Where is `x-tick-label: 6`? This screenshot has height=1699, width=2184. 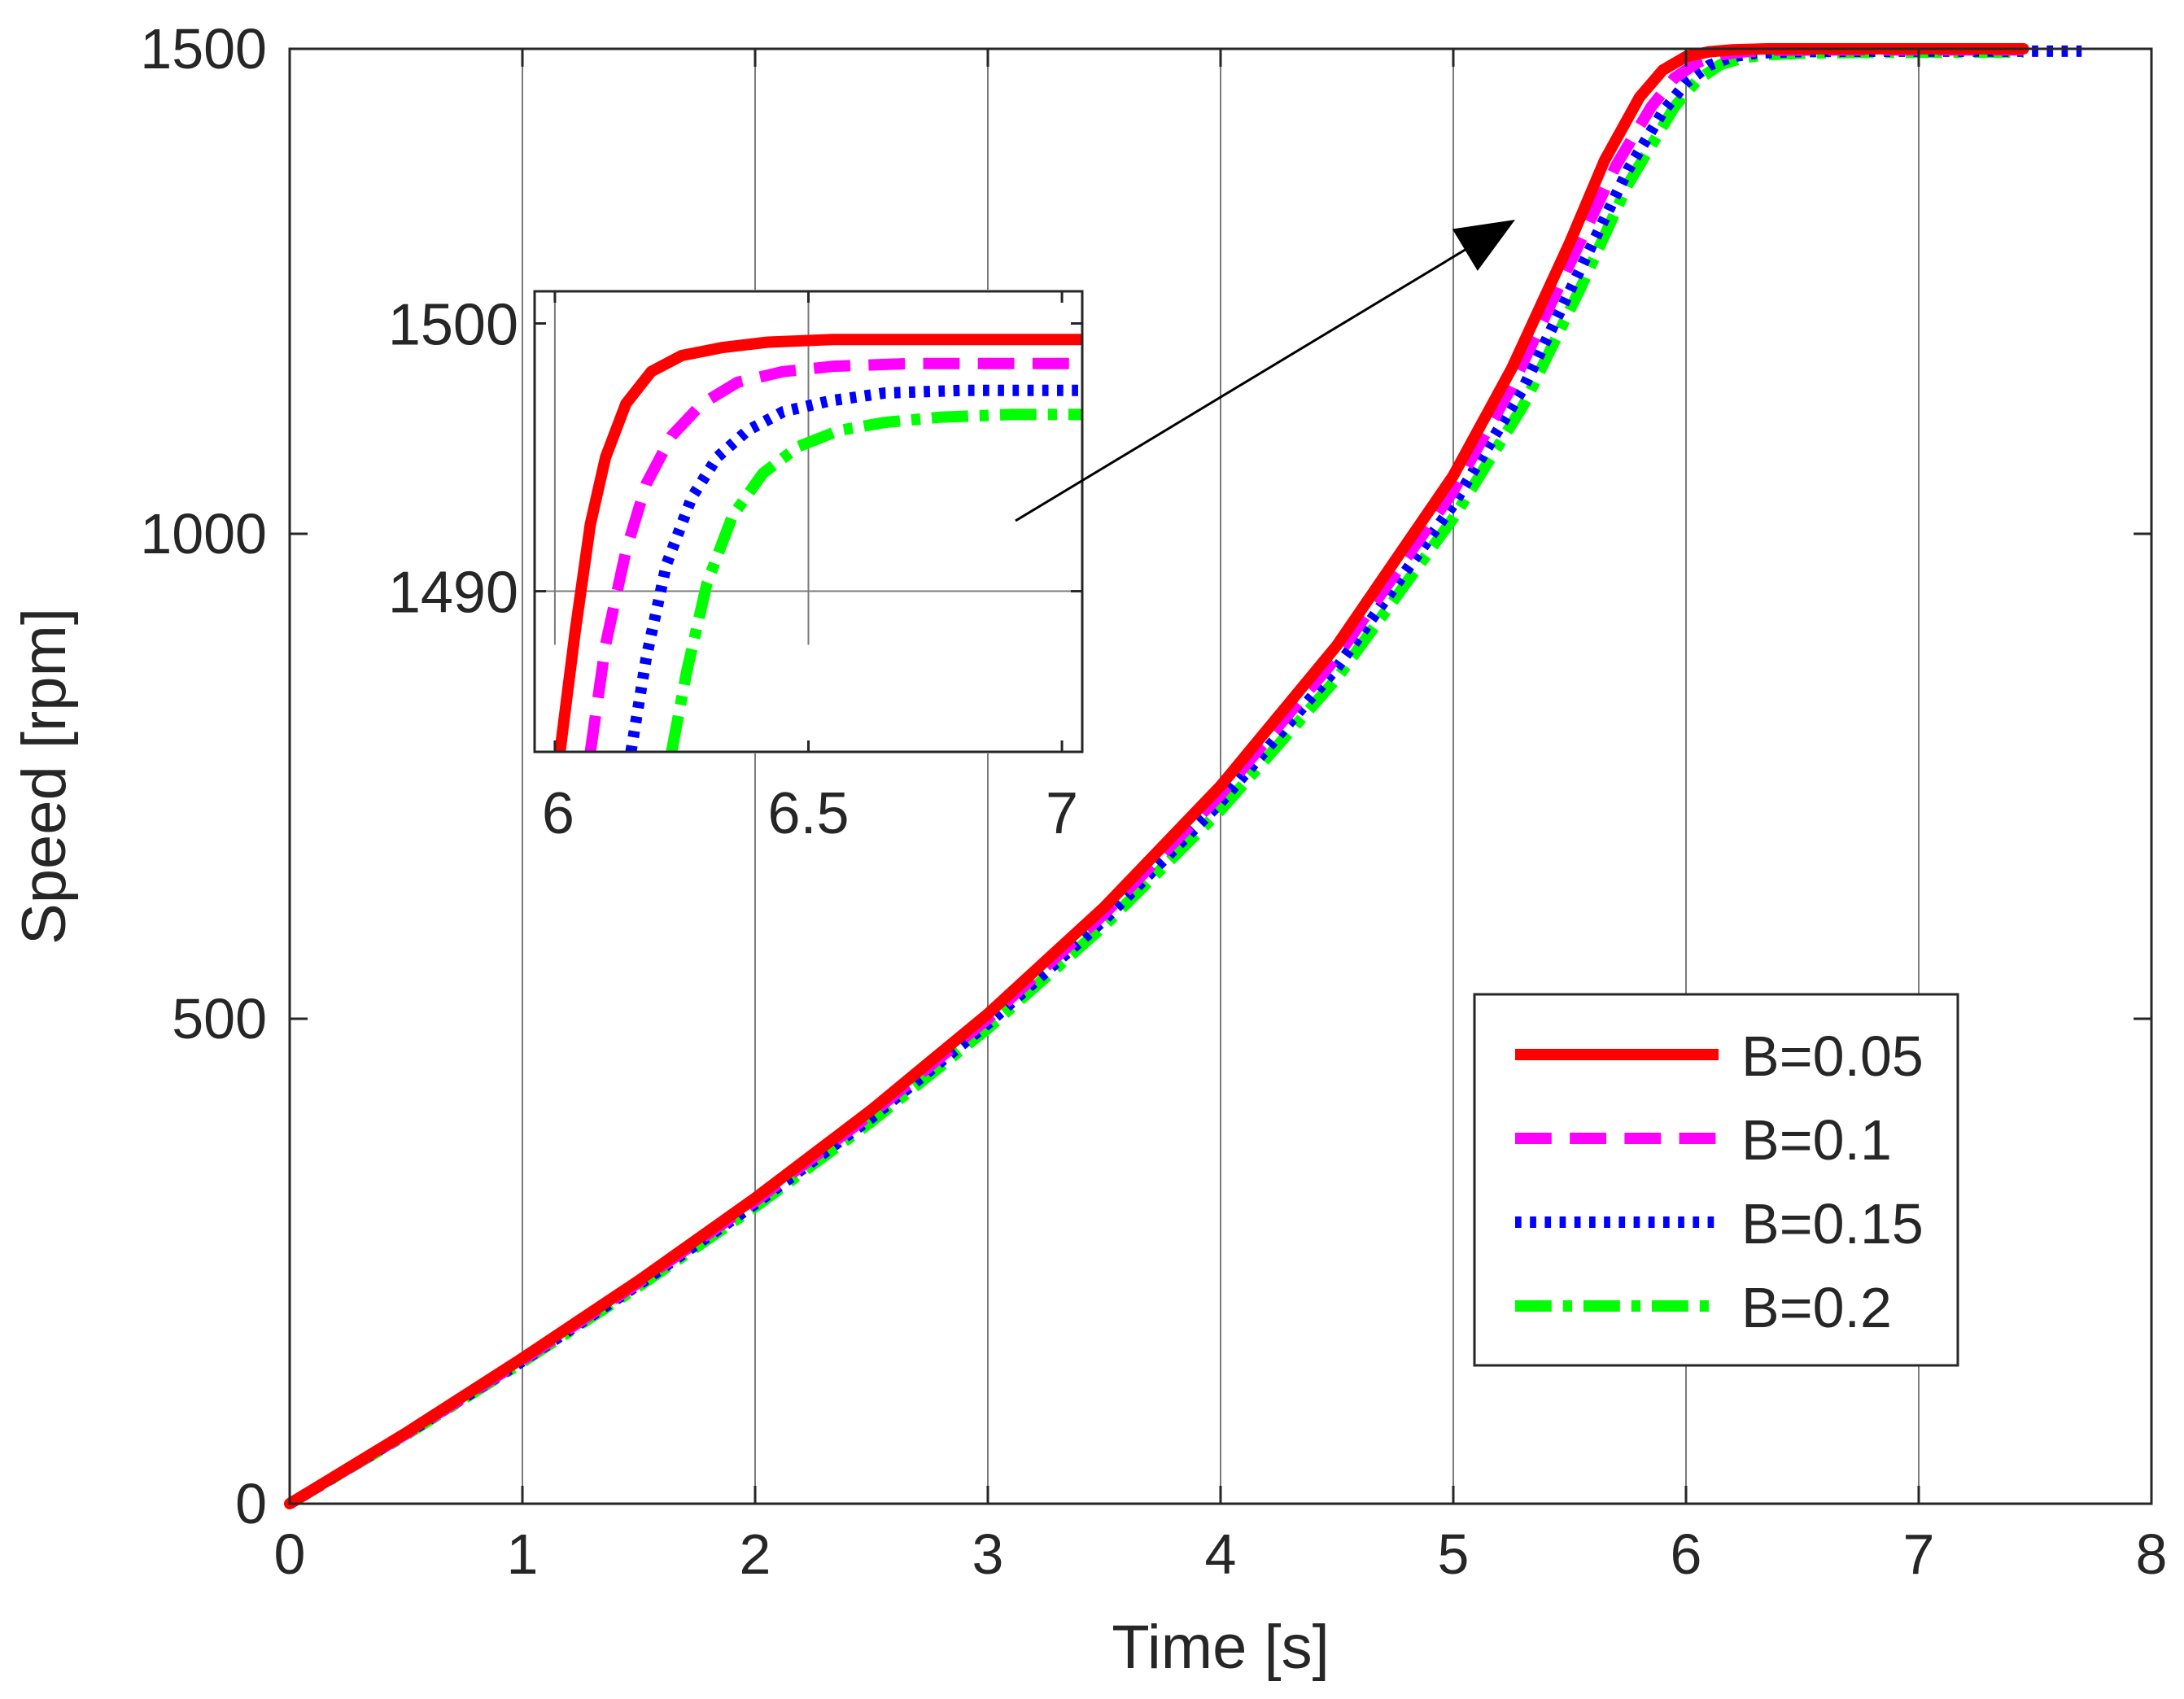
x-tick-label: 6 is located at coordinates (1687, 1554).